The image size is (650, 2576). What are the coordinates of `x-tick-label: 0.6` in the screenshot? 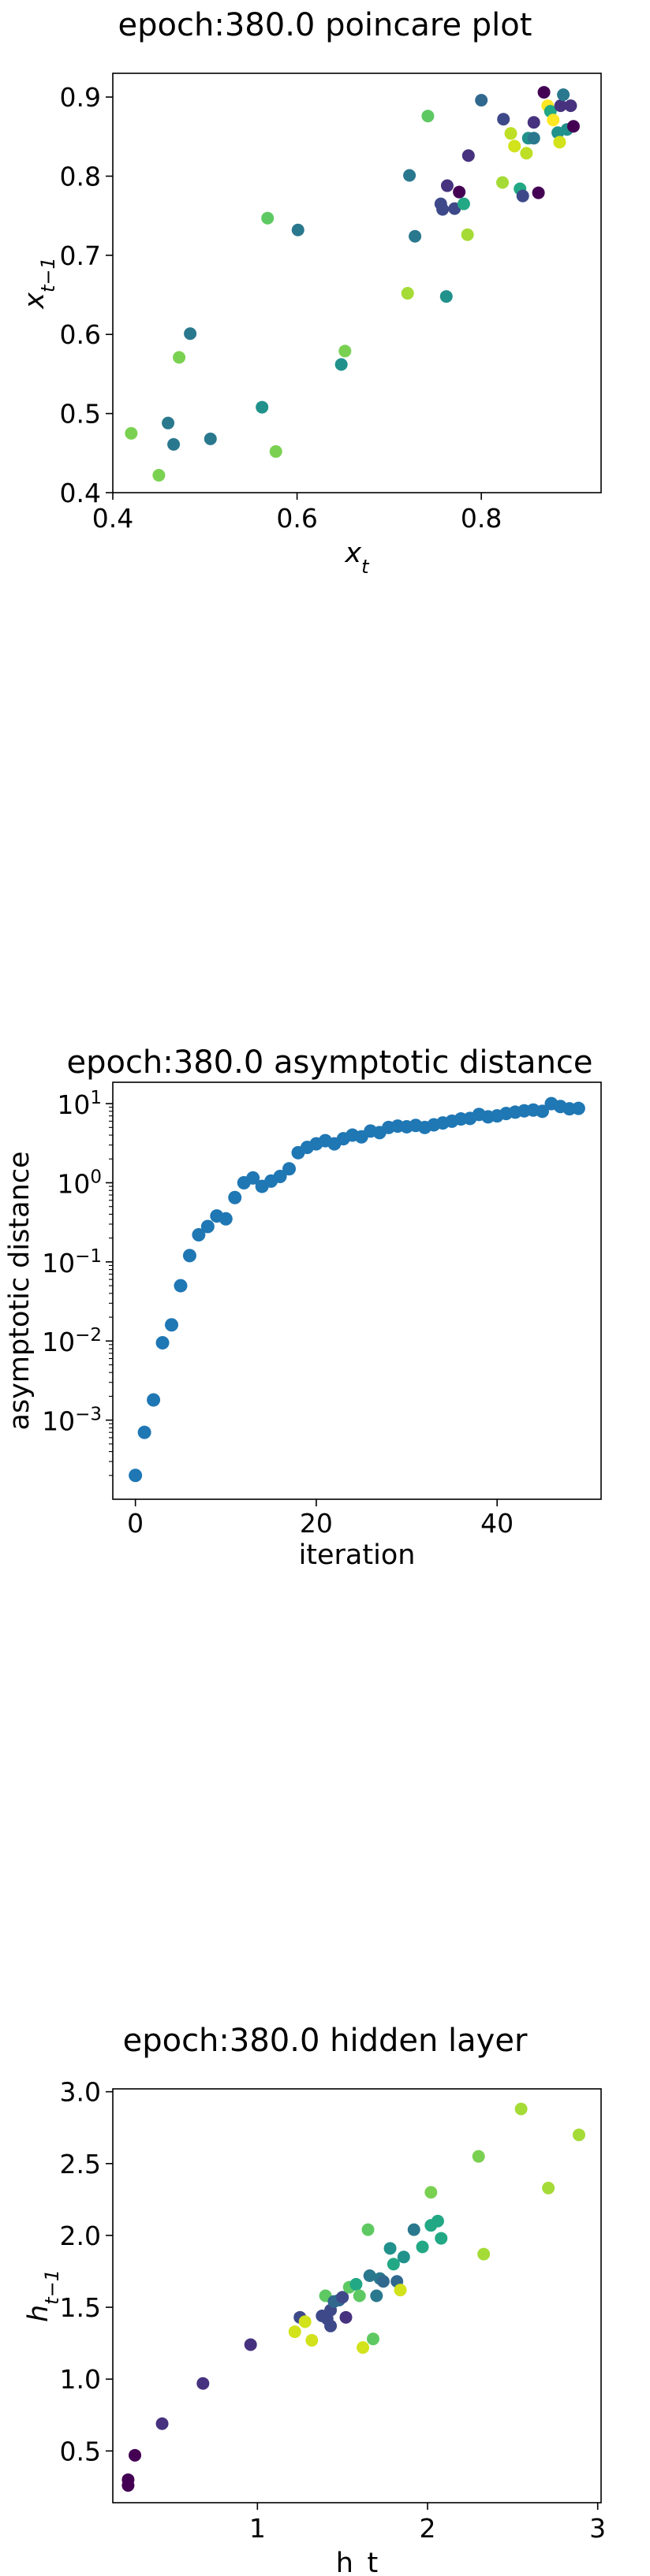 It's located at (296, 518).